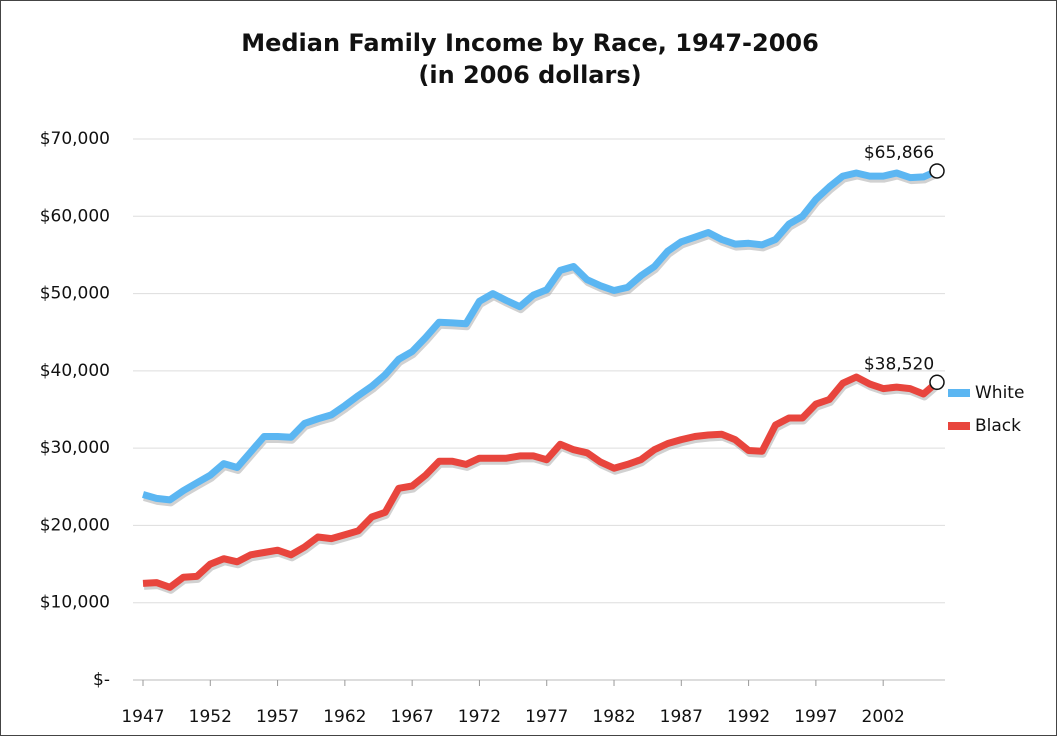 The height and width of the screenshot is (736, 1057). Describe the element at coordinates (479, 717) in the screenshot. I see `x-tick-label: 1972` at that location.